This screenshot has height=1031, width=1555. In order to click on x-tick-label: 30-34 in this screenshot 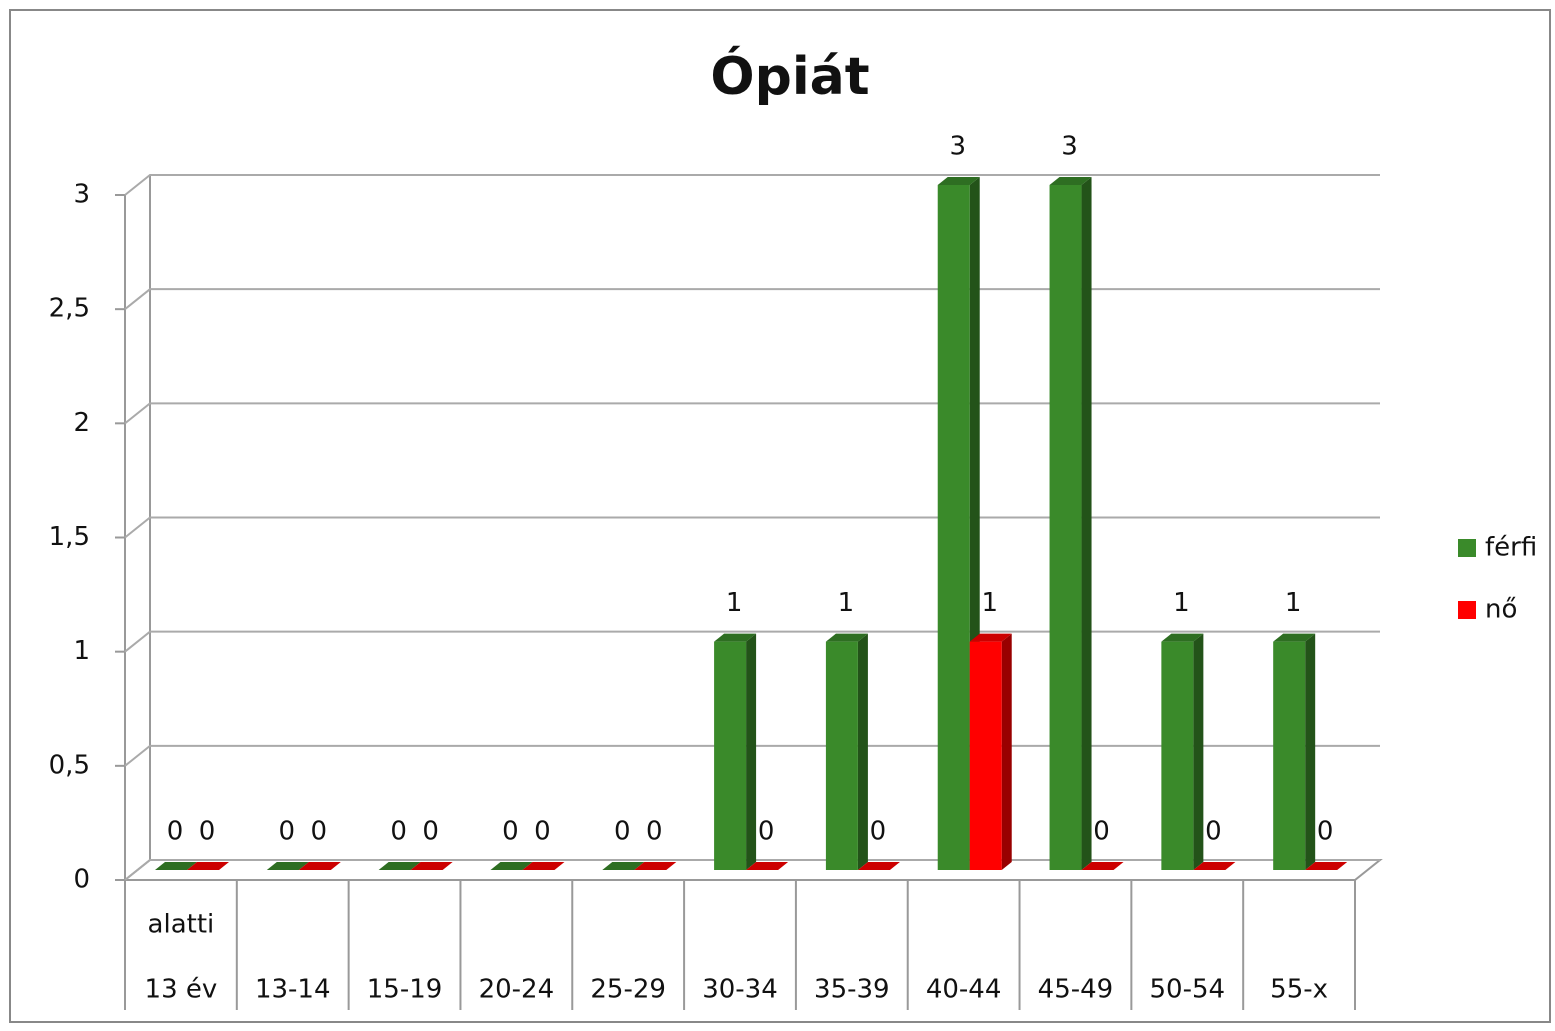, I will do `click(740, 990)`.